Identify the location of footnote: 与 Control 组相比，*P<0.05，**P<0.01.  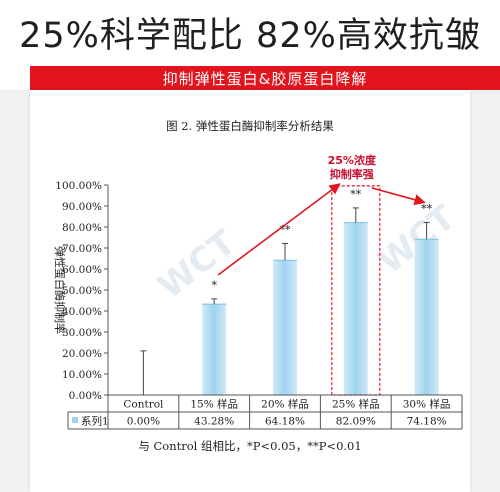
(250, 446).